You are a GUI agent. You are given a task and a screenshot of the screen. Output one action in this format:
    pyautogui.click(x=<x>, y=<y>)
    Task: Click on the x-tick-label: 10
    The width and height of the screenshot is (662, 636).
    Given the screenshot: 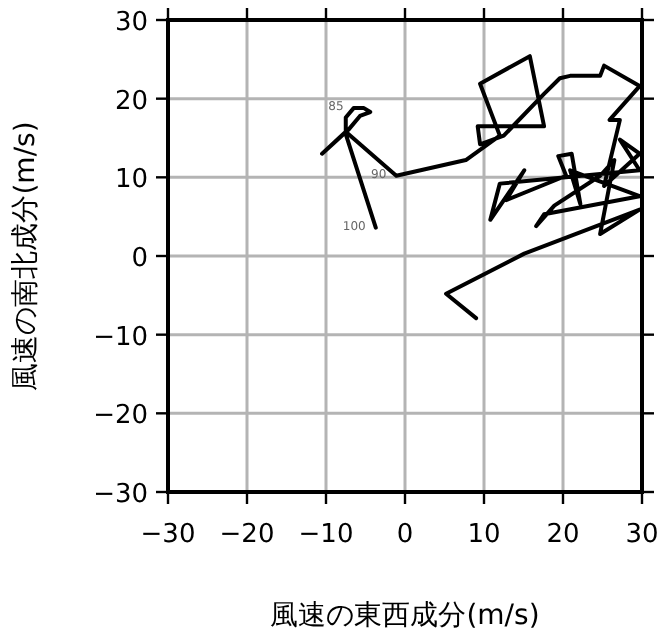 What is the action you would take?
    pyautogui.click(x=484, y=535)
    